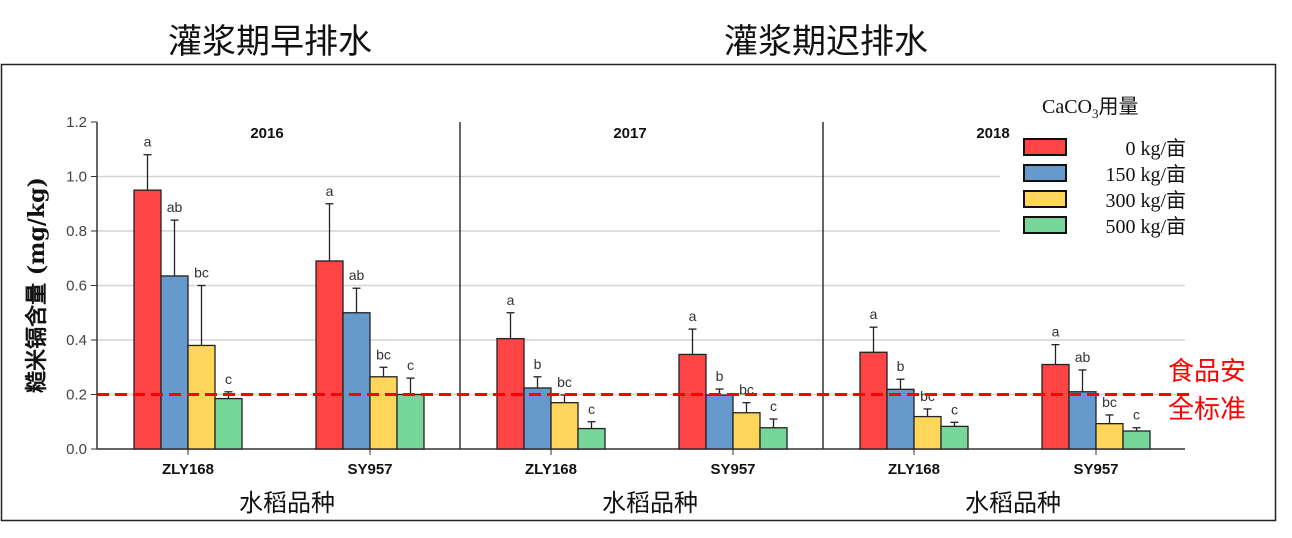  I want to click on safety-label-line1: 食品安, so click(1207, 372).